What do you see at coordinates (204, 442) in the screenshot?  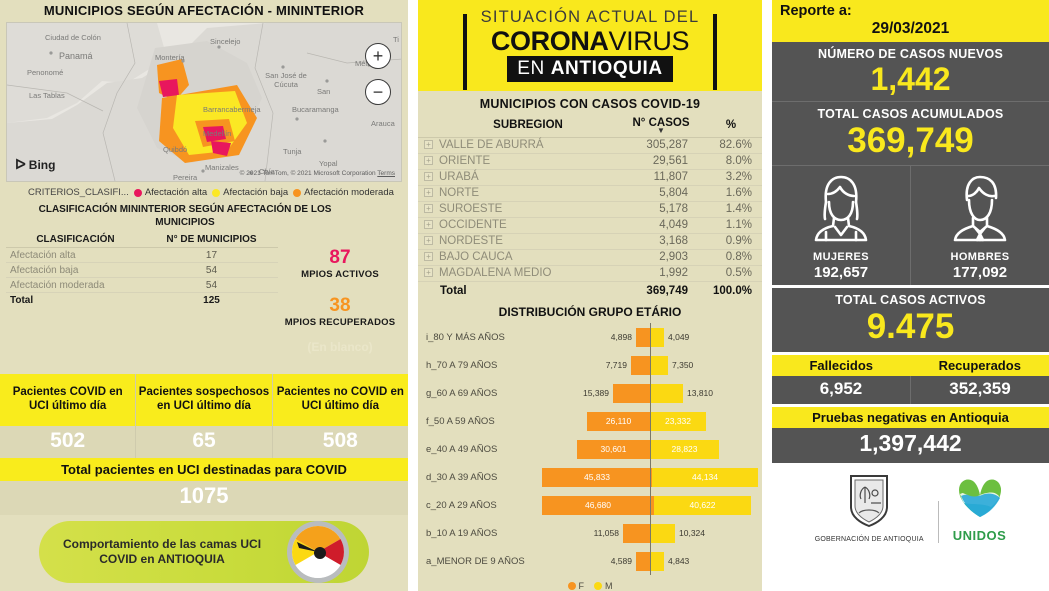 I see `uci-value: 65` at bounding box center [204, 442].